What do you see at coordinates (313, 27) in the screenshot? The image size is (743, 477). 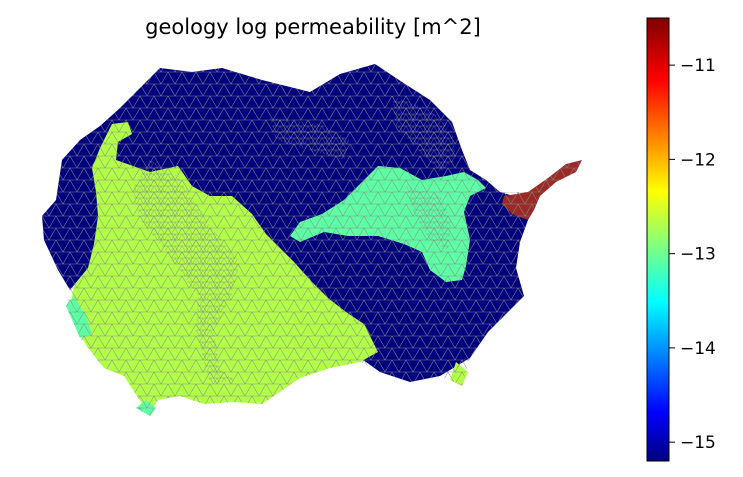 I see `chart-title: geology log permeability [m^2]` at bounding box center [313, 27].